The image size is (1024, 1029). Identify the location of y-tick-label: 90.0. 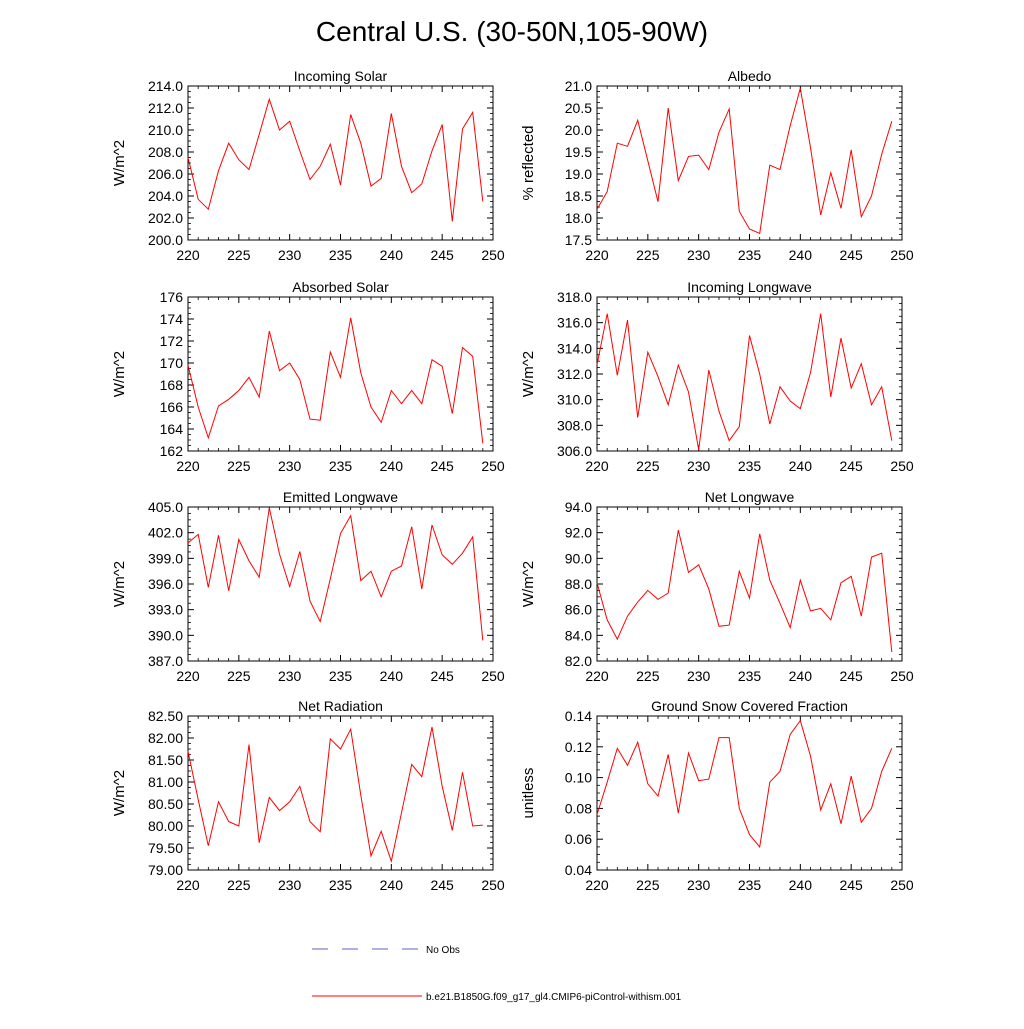
(578, 558).